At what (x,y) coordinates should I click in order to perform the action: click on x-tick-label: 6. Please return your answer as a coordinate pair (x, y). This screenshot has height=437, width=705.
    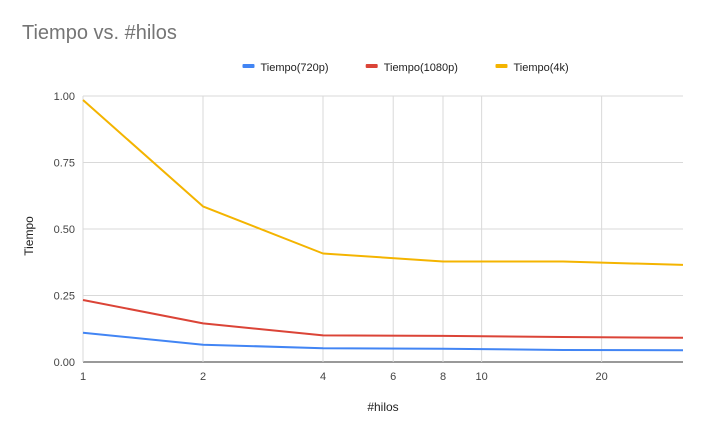
    Looking at the image, I should click on (393, 377).